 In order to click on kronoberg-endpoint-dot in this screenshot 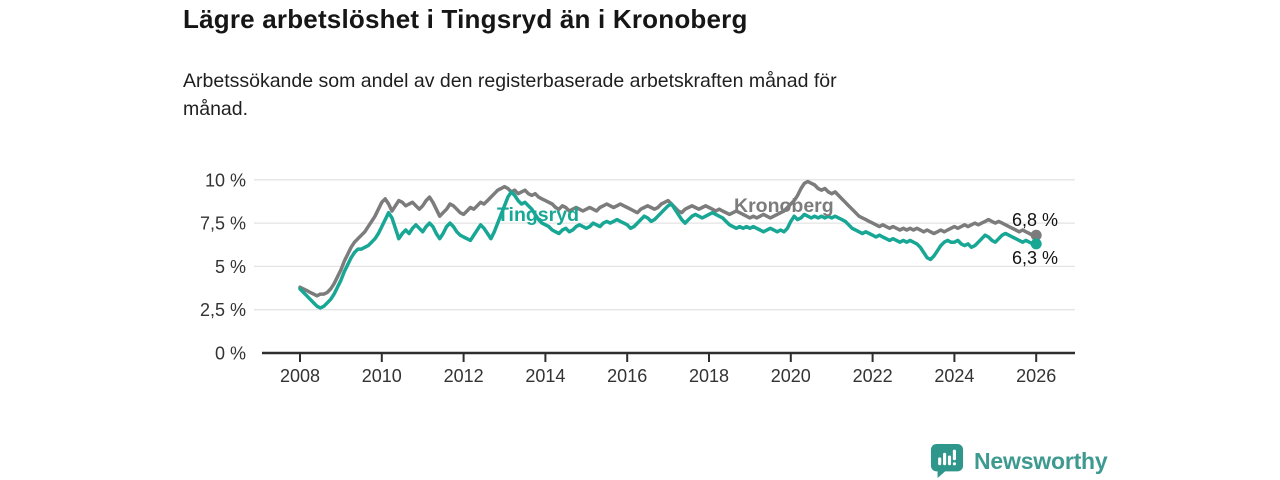, I will do `click(1036, 235)`.